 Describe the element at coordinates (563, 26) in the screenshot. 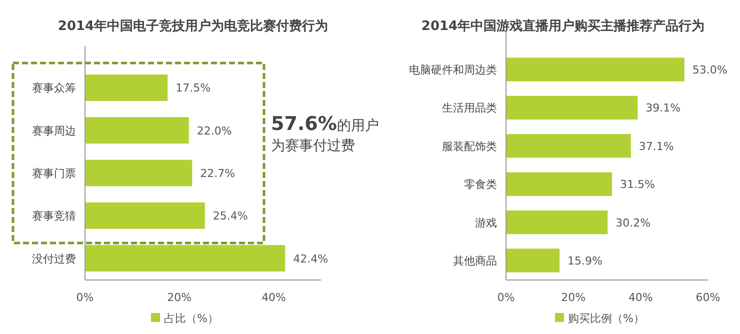

I see `chart-title: 2014年中国游戏直播用户购买主播推荐产品行为` at that location.